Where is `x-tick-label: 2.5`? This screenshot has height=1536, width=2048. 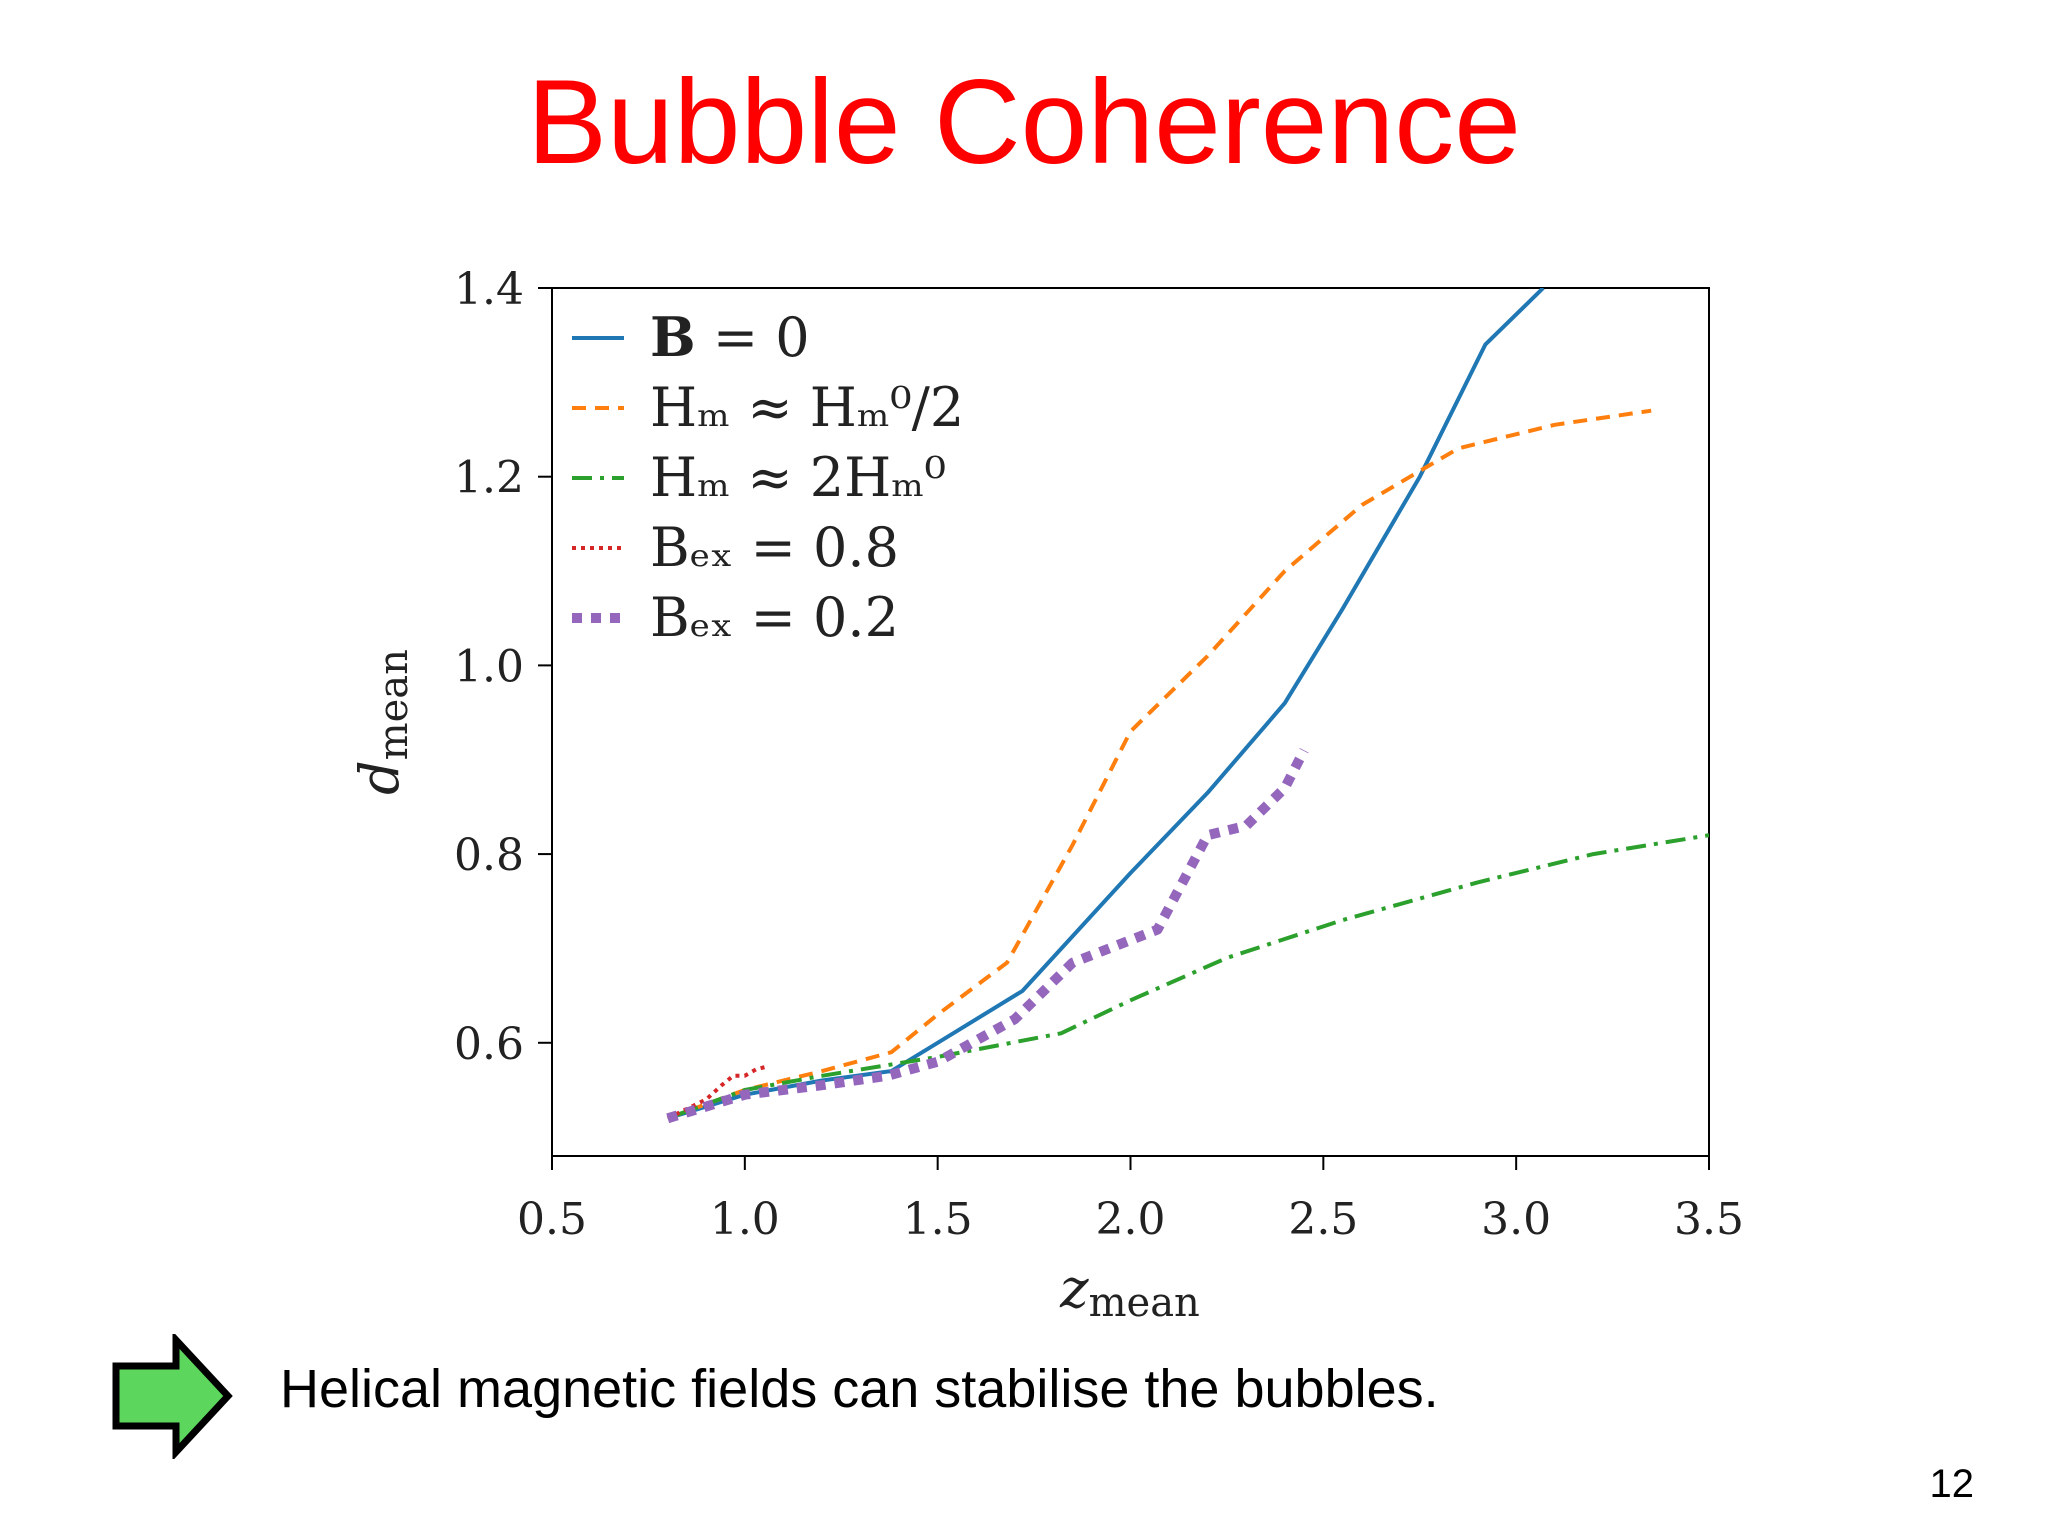 x-tick-label: 2.5 is located at coordinates (1323, 1219).